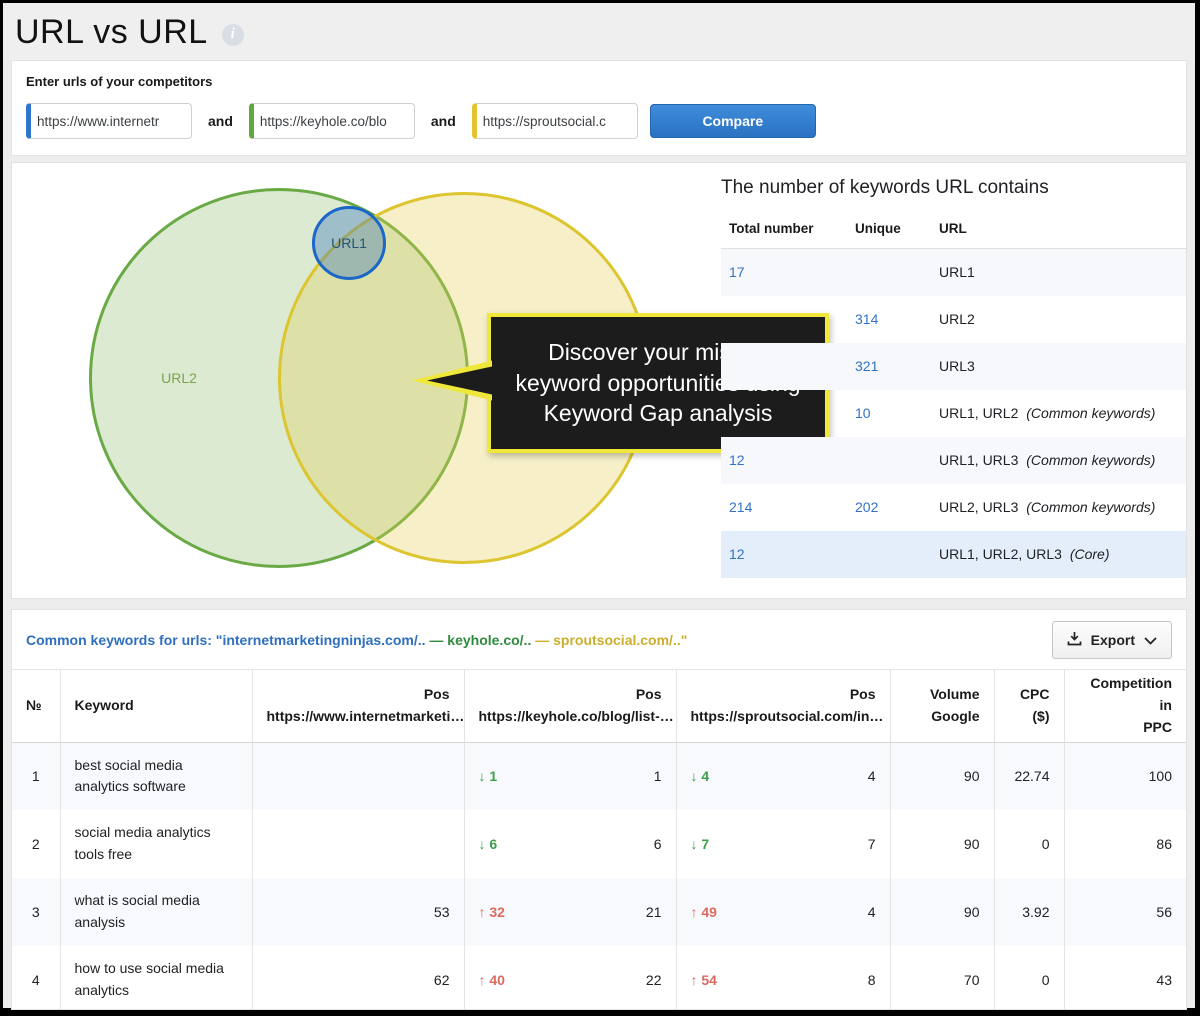  Describe the element at coordinates (491, 912) in the screenshot. I see `pos-delta: ↑ 32` at that location.